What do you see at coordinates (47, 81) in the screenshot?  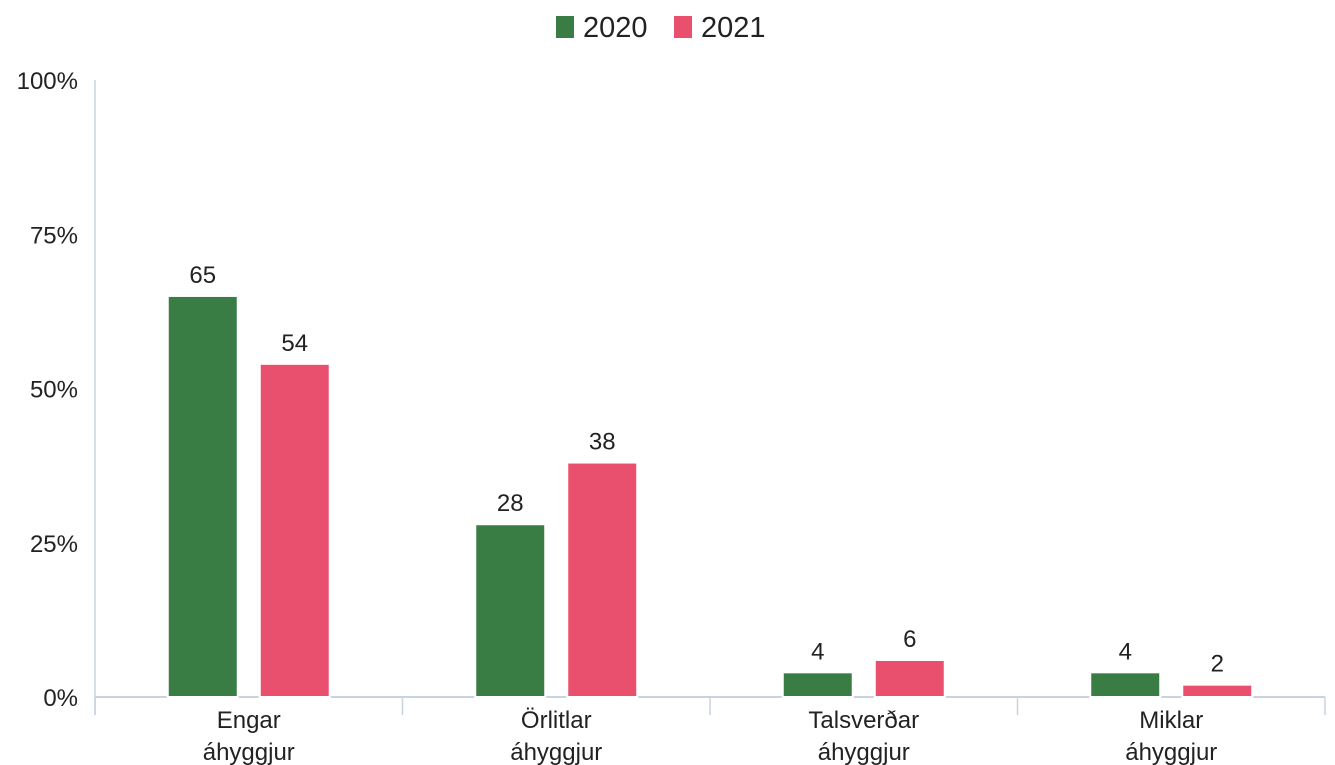 I see `y-tick-label: 100%` at bounding box center [47, 81].